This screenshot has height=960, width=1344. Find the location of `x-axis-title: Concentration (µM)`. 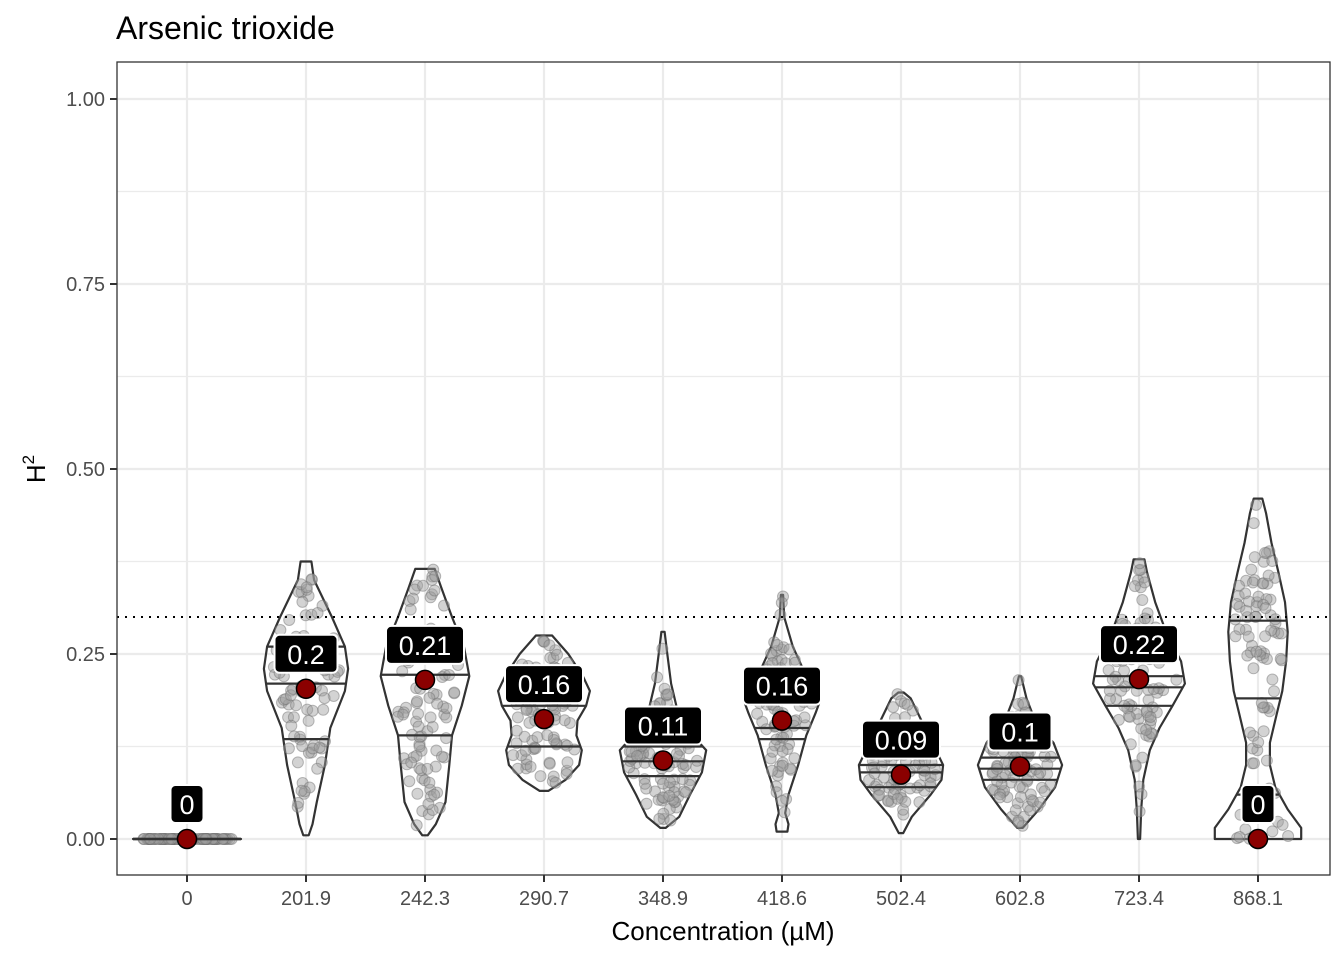

x-axis-title: Concentration (µM) is located at coordinates (722, 931).